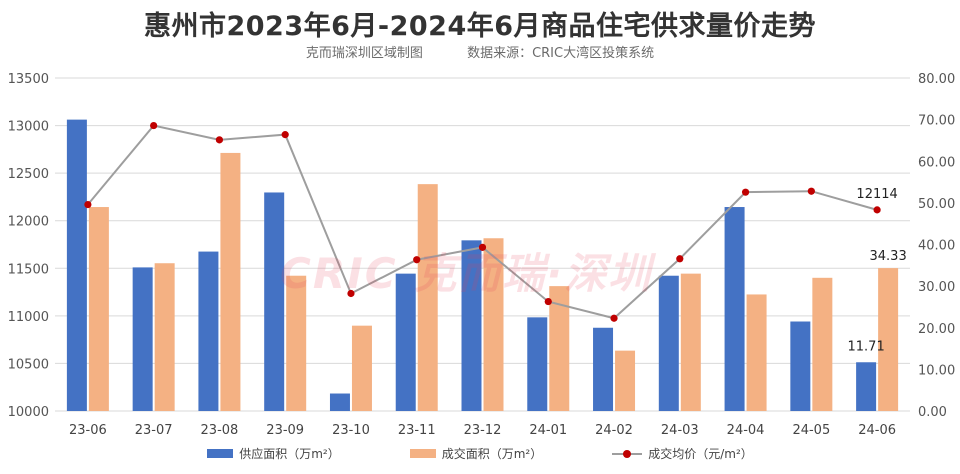 The height and width of the screenshot is (474, 960). What do you see at coordinates (811, 430) in the screenshot?
I see `x-axis-tick-label: 24-05` at bounding box center [811, 430].